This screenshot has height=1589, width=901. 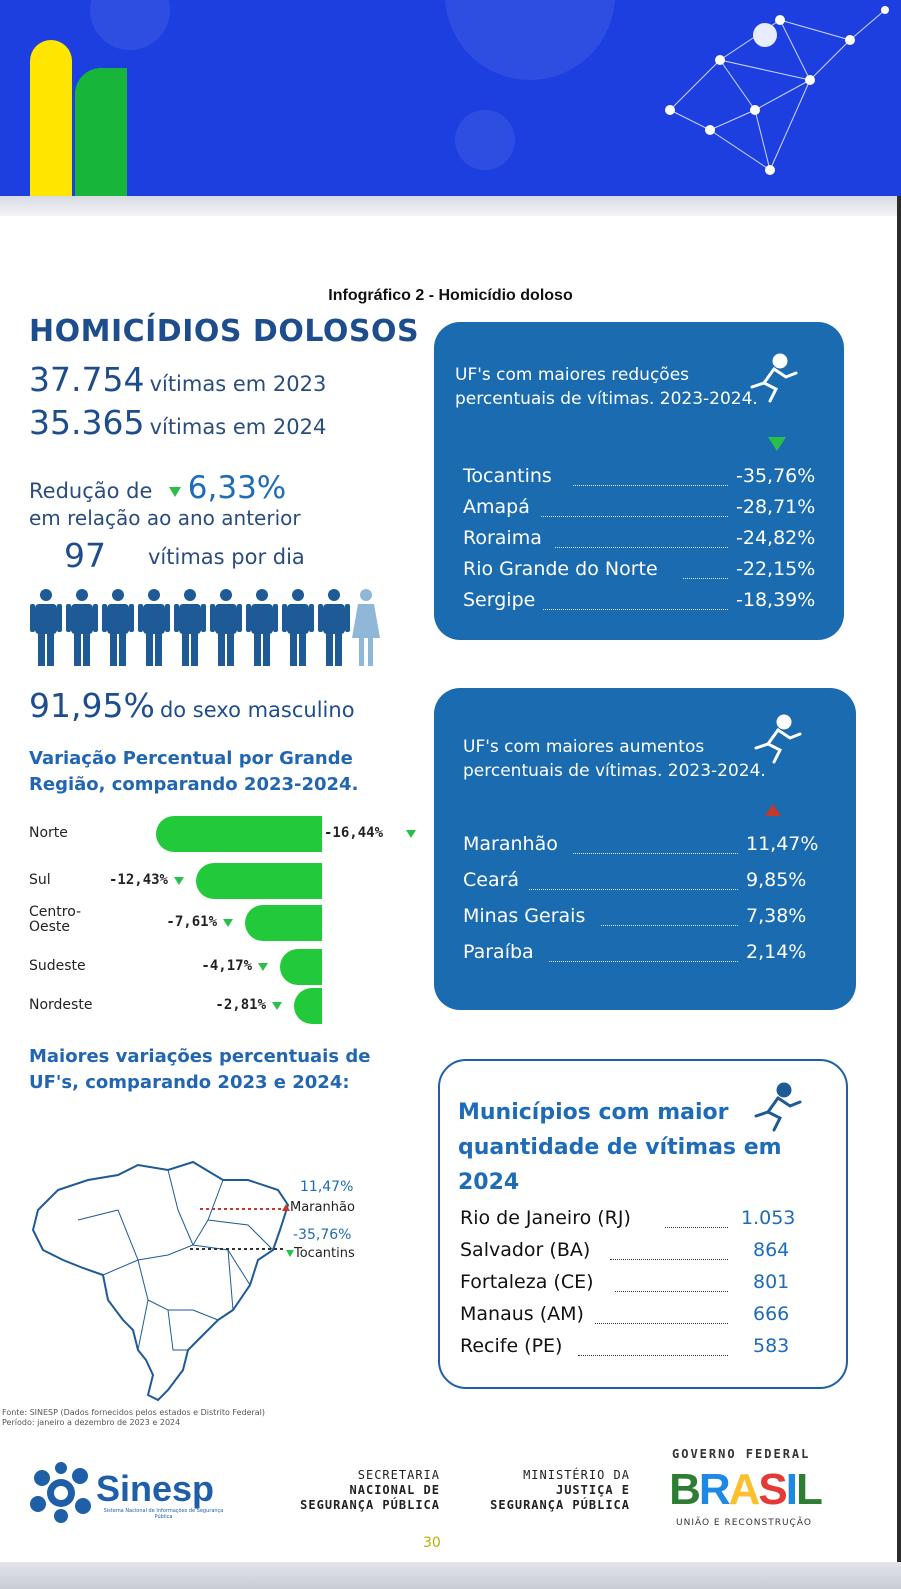 What do you see at coordinates (522, 1314) in the screenshot?
I see `municipality-name: Manaus (AM)` at bounding box center [522, 1314].